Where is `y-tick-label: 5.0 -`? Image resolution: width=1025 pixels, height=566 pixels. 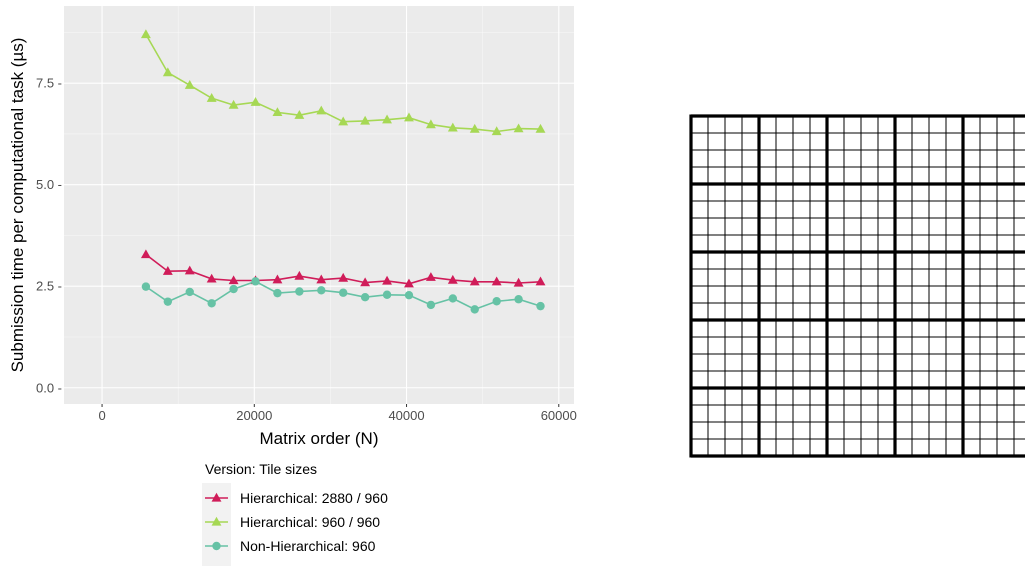 y-tick-label: 5.0 - is located at coordinates (49, 184).